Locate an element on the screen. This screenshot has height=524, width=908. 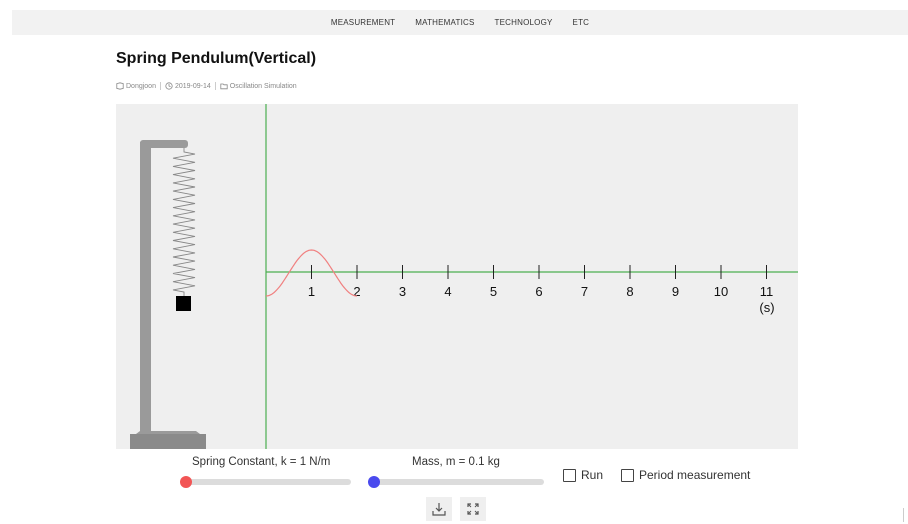
mass-control: Mass, m = 0.1 kg is located at coordinates (456, 473).